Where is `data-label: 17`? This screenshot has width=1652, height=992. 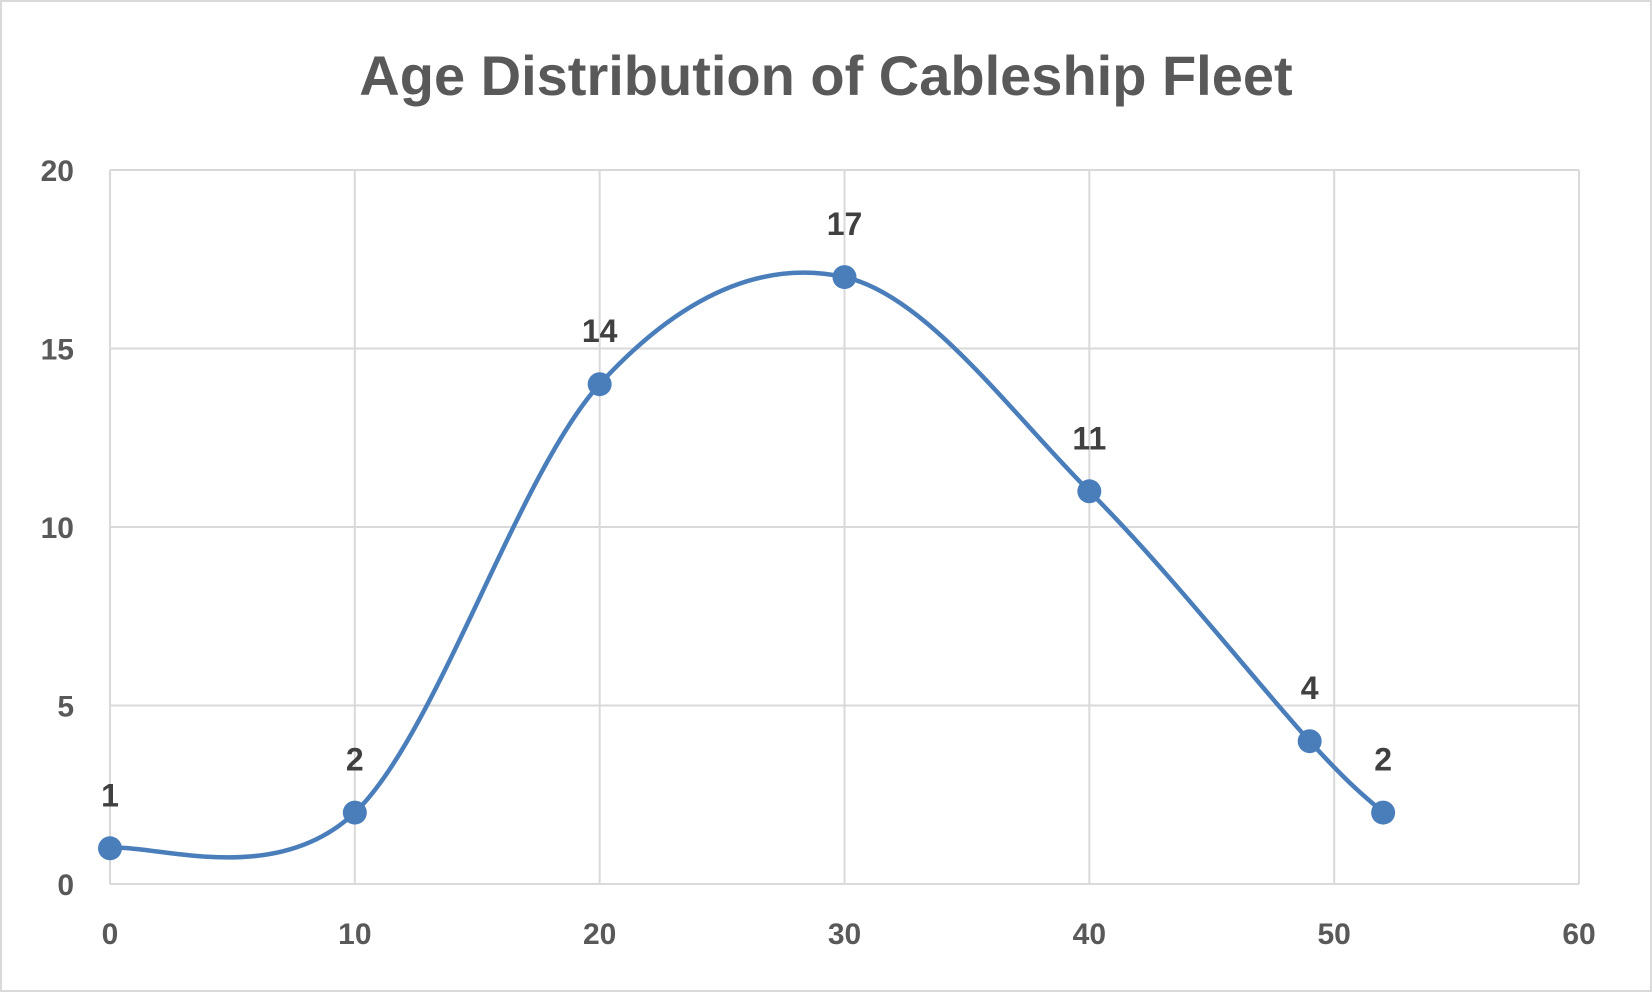
data-label: 17 is located at coordinates (845, 224).